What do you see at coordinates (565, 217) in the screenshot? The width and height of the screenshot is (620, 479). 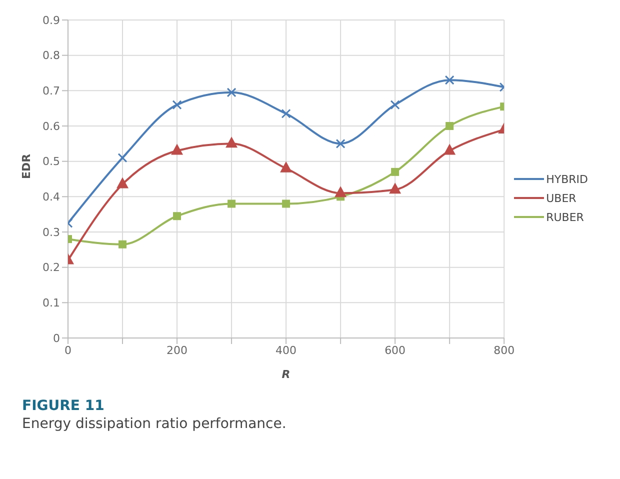 I see `legend-label: RUBER` at bounding box center [565, 217].